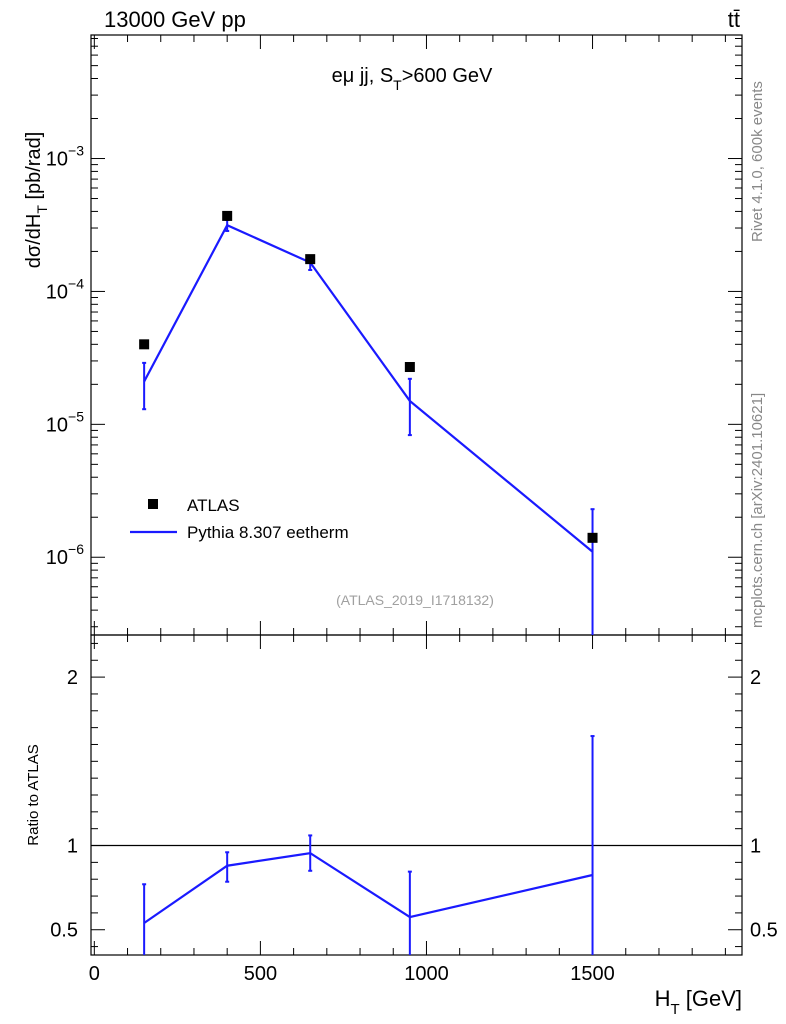 This screenshot has height=1024, width=786. What do you see at coordinates (65, 289) in the screenshot?
I see `main-y-tick-label: 10⁻⁴` at bounding box center [65, 289].